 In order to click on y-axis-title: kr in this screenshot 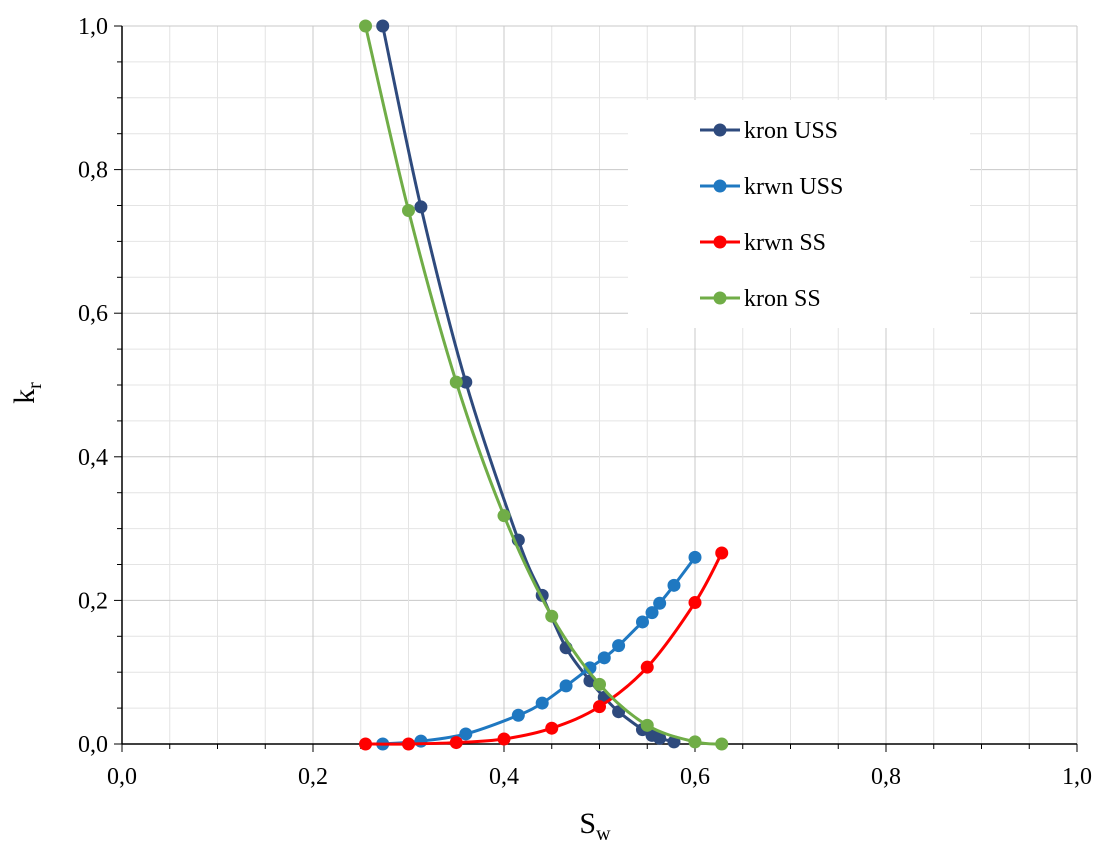, I will do `click(27, 393)`.